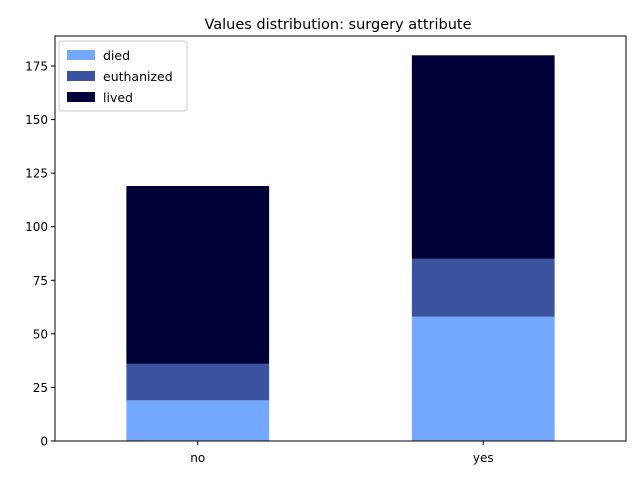 The height and width of the screenshot is (480, 640). I want to click on y-tick-label: 75, so click(40, 281).